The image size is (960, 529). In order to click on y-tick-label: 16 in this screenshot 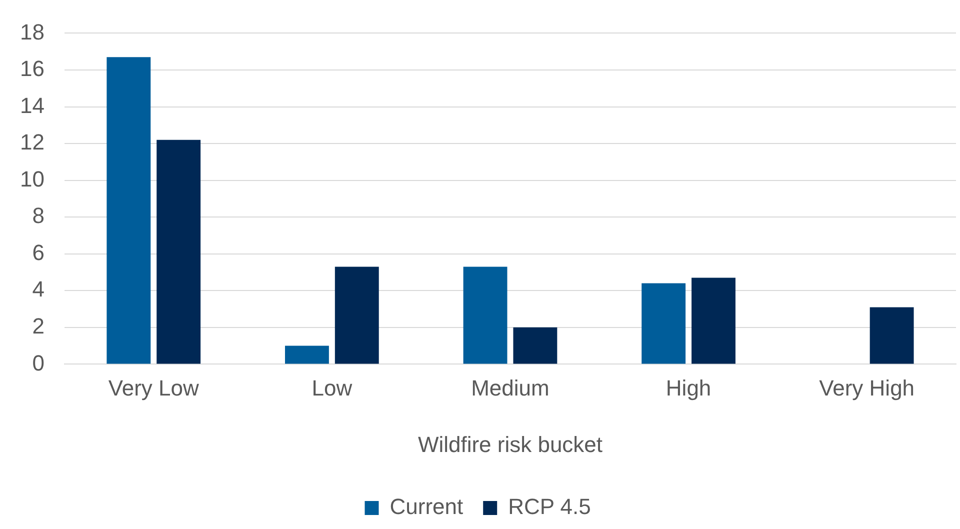, I will do `click(32, 69)`.